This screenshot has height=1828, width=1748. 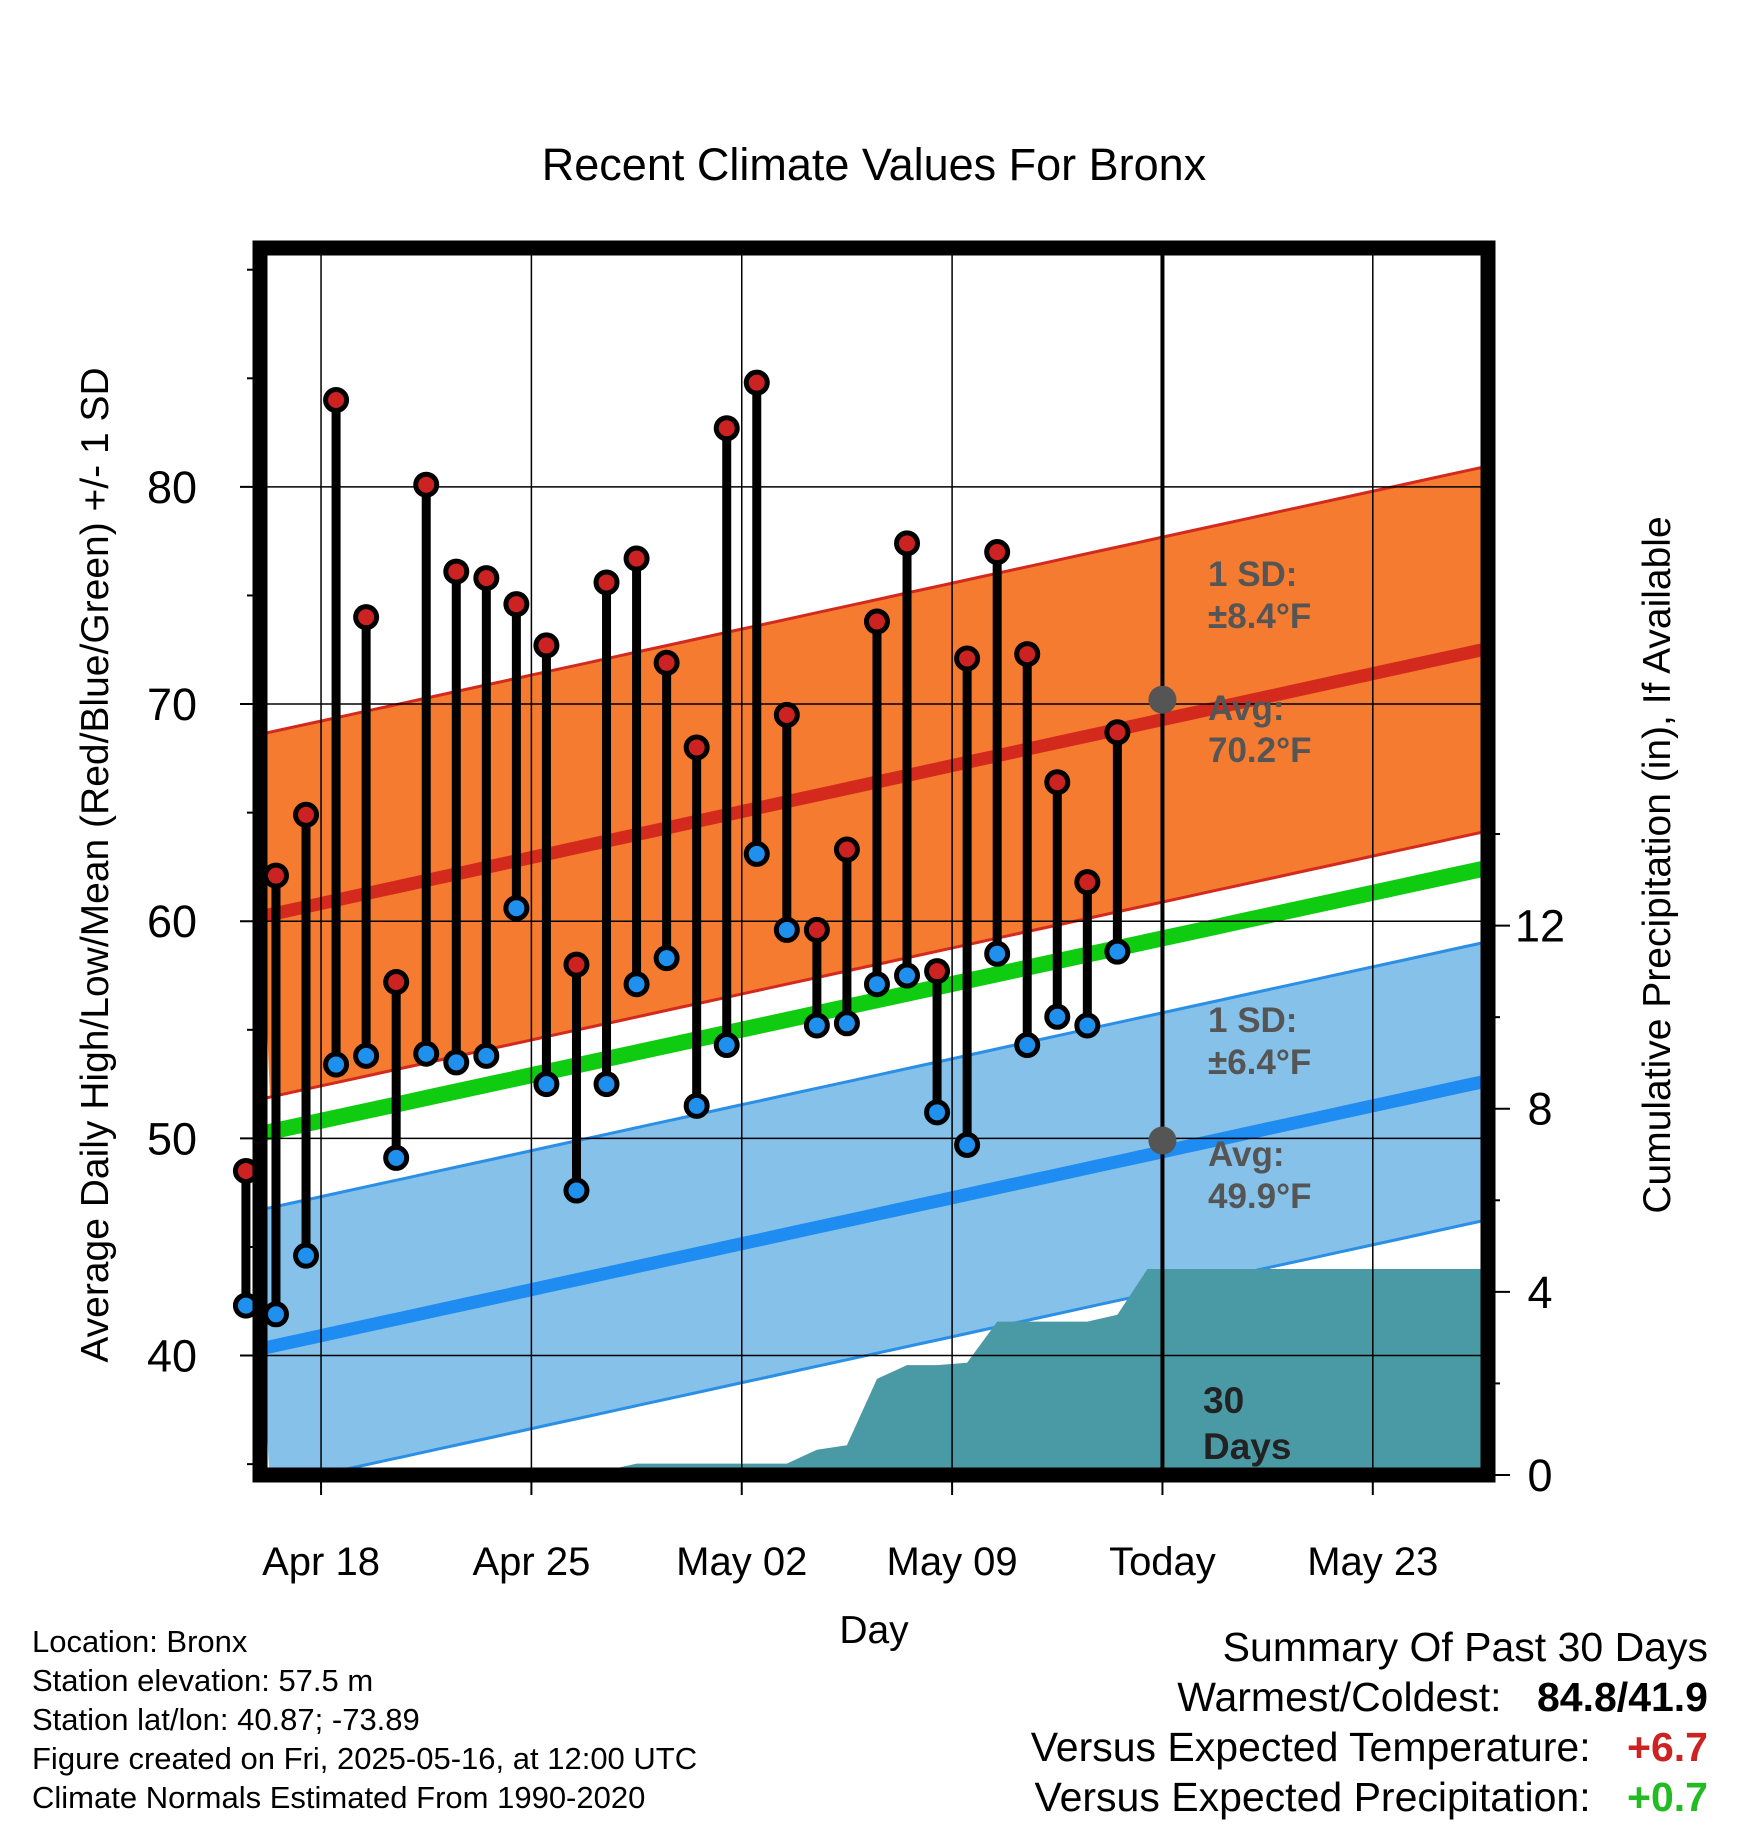 What do you see at coordinates (1372, 1562) in the screenshot?
I see `x-tick-label: May 23` at bounding box center [1372, 1562].